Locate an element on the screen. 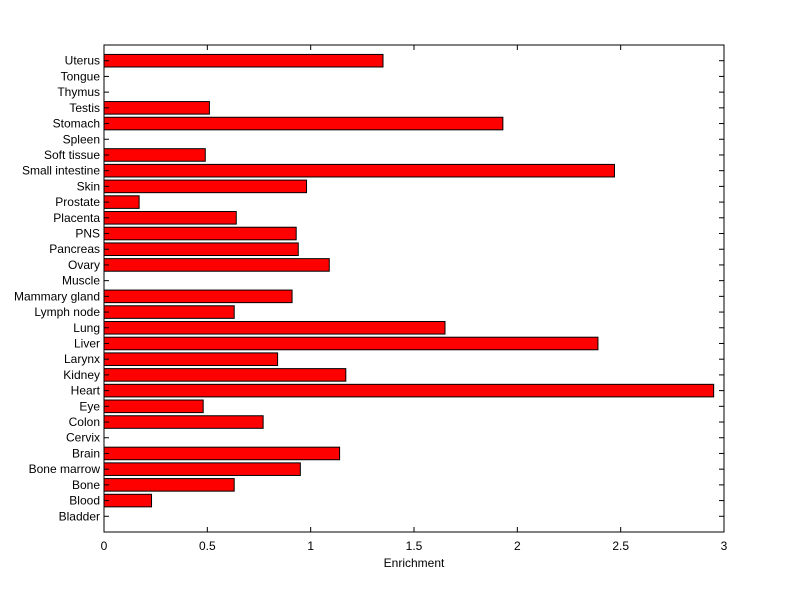 Image resolution: width=800 pixels, height=599 pixels. x-axis-label: Enrichment is located at coordinates (414, 563).